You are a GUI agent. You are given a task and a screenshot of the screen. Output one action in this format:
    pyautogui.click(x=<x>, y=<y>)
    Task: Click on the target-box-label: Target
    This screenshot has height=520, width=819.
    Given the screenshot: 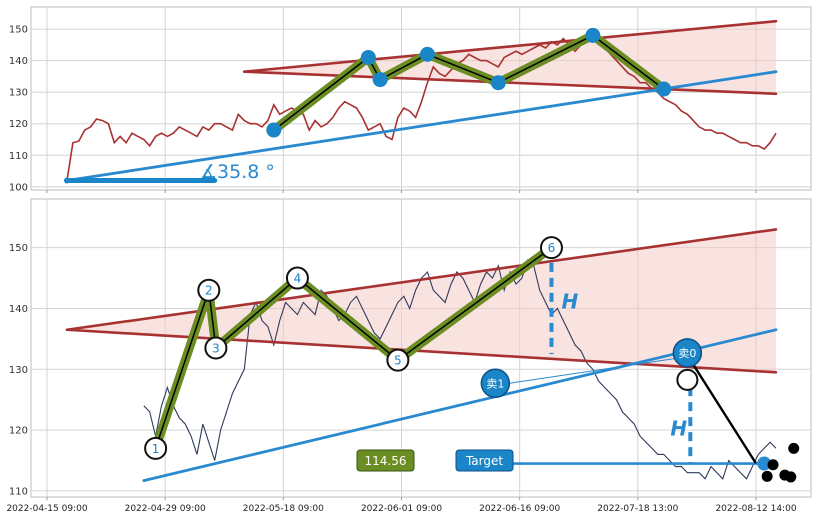 What is the action you would take?
    pyautogui.click(x=484, y=461)
    